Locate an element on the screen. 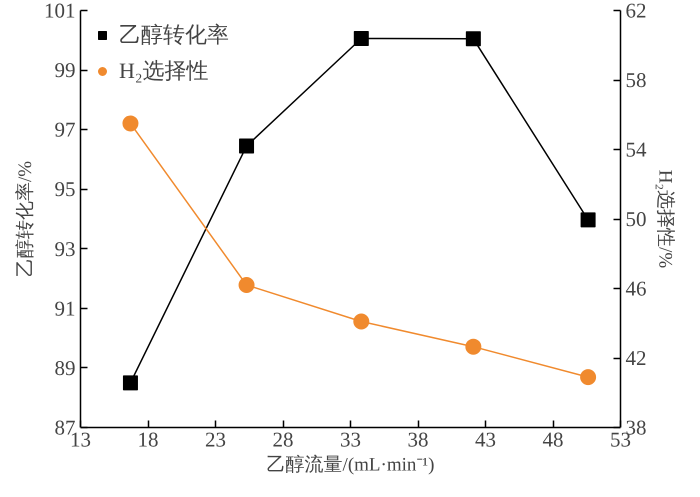 The image size is (700, 497). x-axis-title: 乙醇流量/(mL·min⁻¹) is located at coordinates (350, 465).